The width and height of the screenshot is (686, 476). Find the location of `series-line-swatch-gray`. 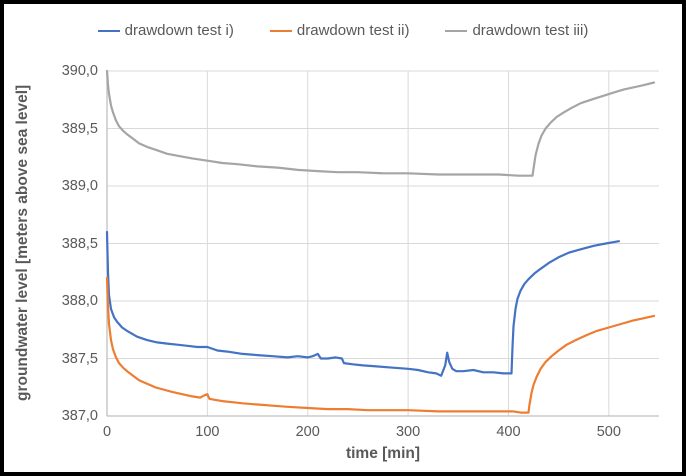

series-line-swatch-gray is located at coordinates (456, 30).